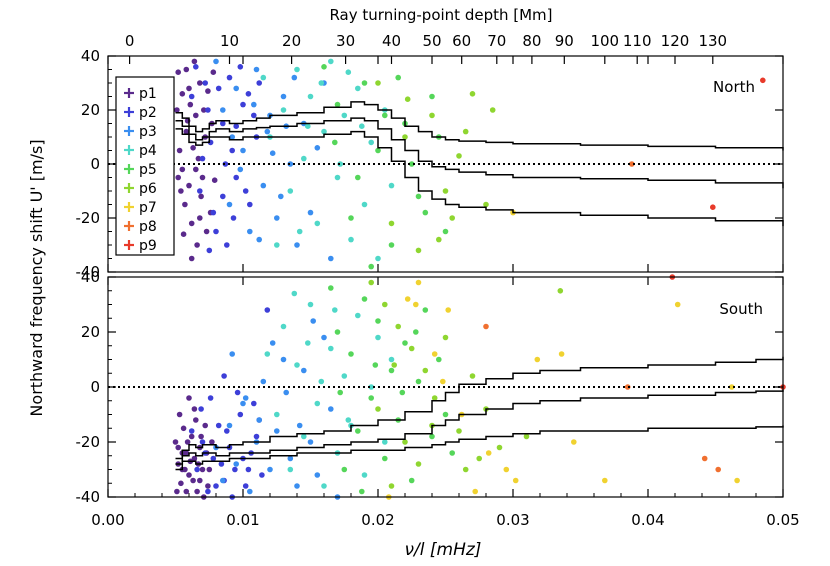 Image resolution: width=830 pixels, height=566 pixels. What do you see at coordinates (479, 408) in the screenshot?
I see `south-curve-upper` at bounding box center [479, 408].